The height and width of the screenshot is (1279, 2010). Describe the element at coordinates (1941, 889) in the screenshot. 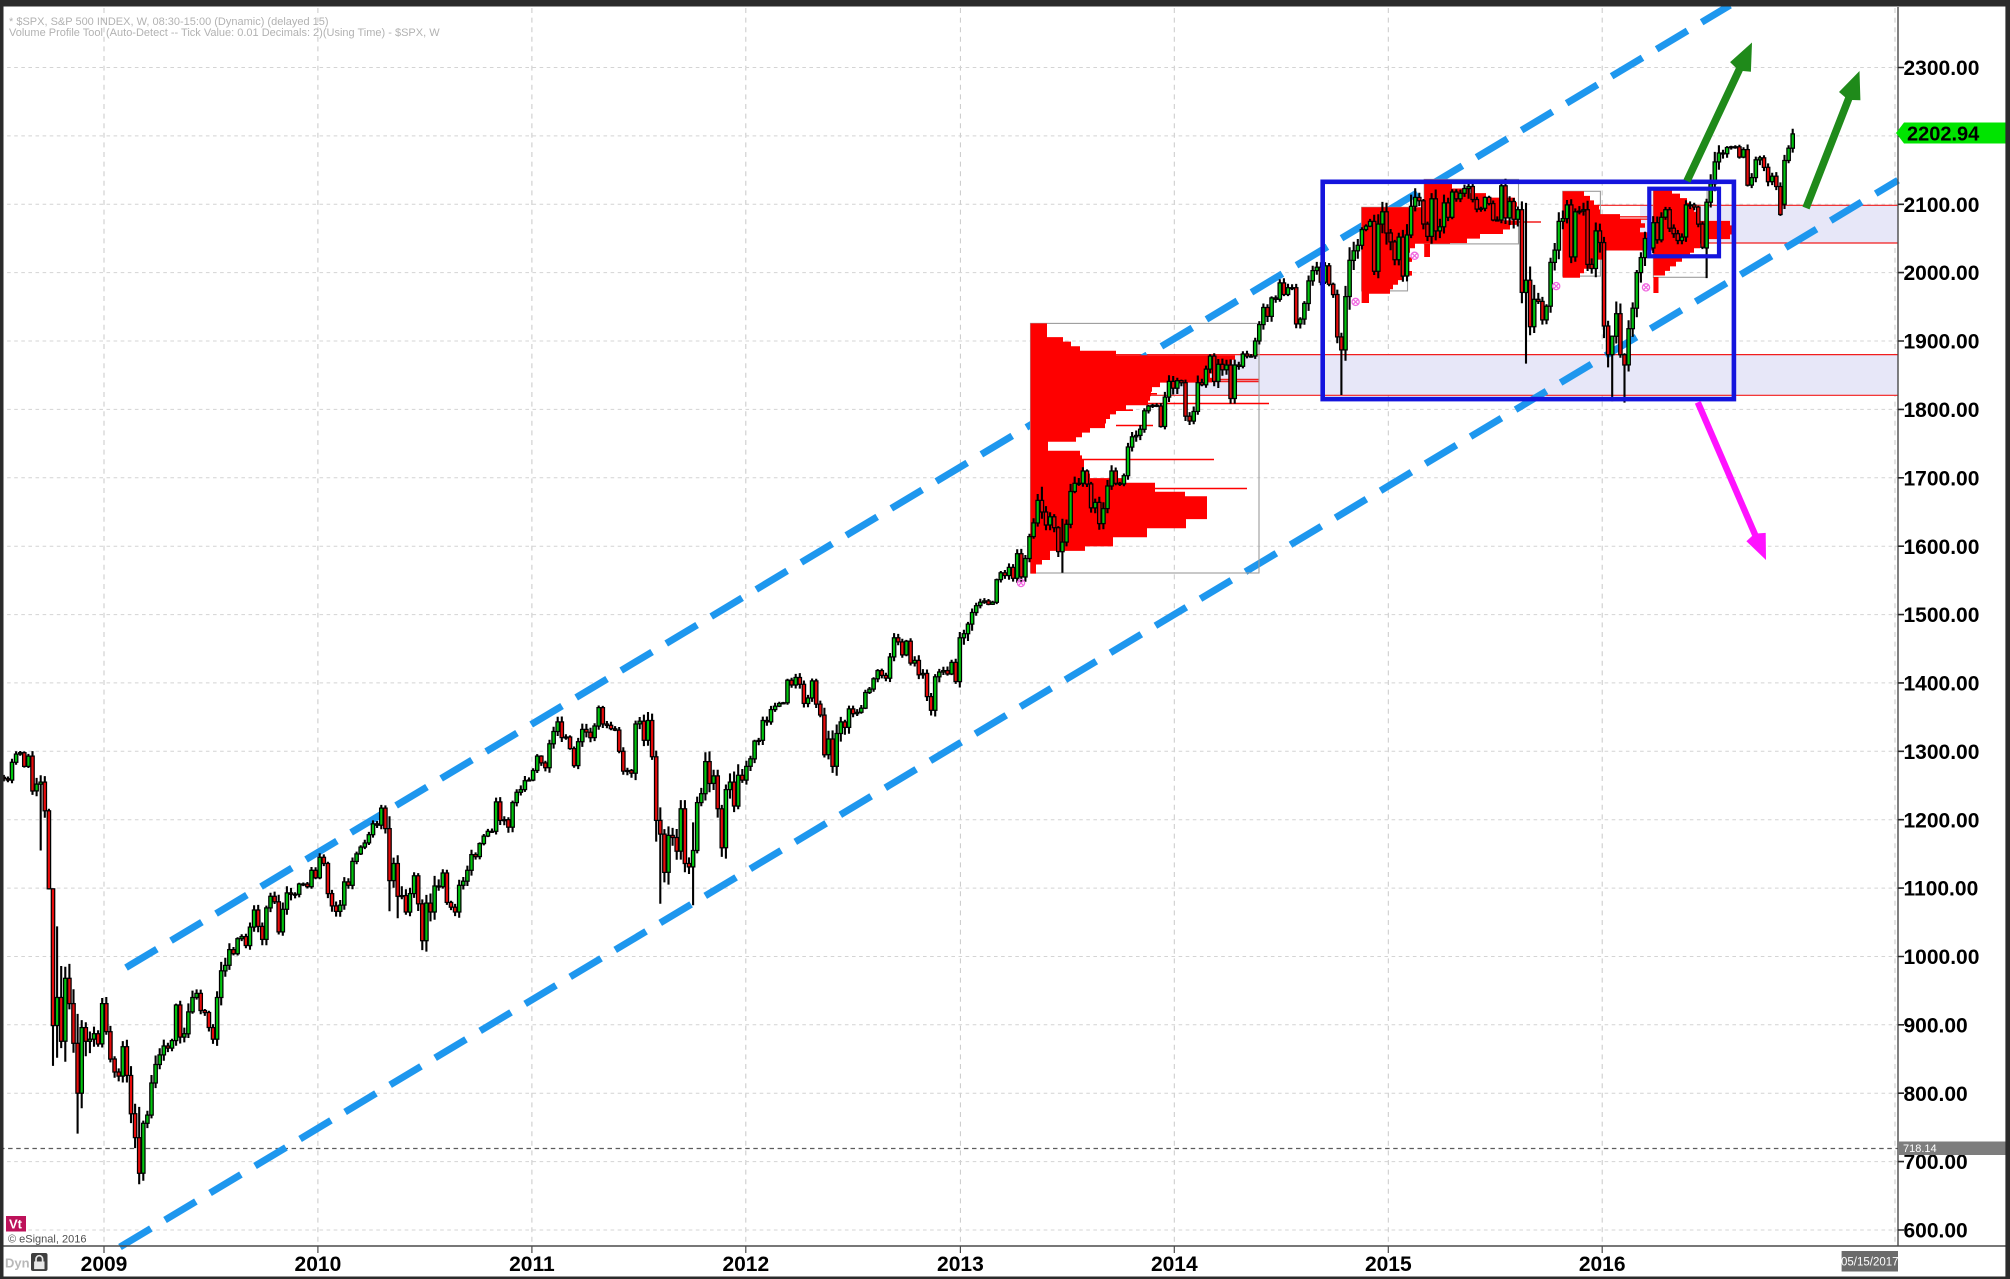

I see `svg-text: 1100.00` at that location.